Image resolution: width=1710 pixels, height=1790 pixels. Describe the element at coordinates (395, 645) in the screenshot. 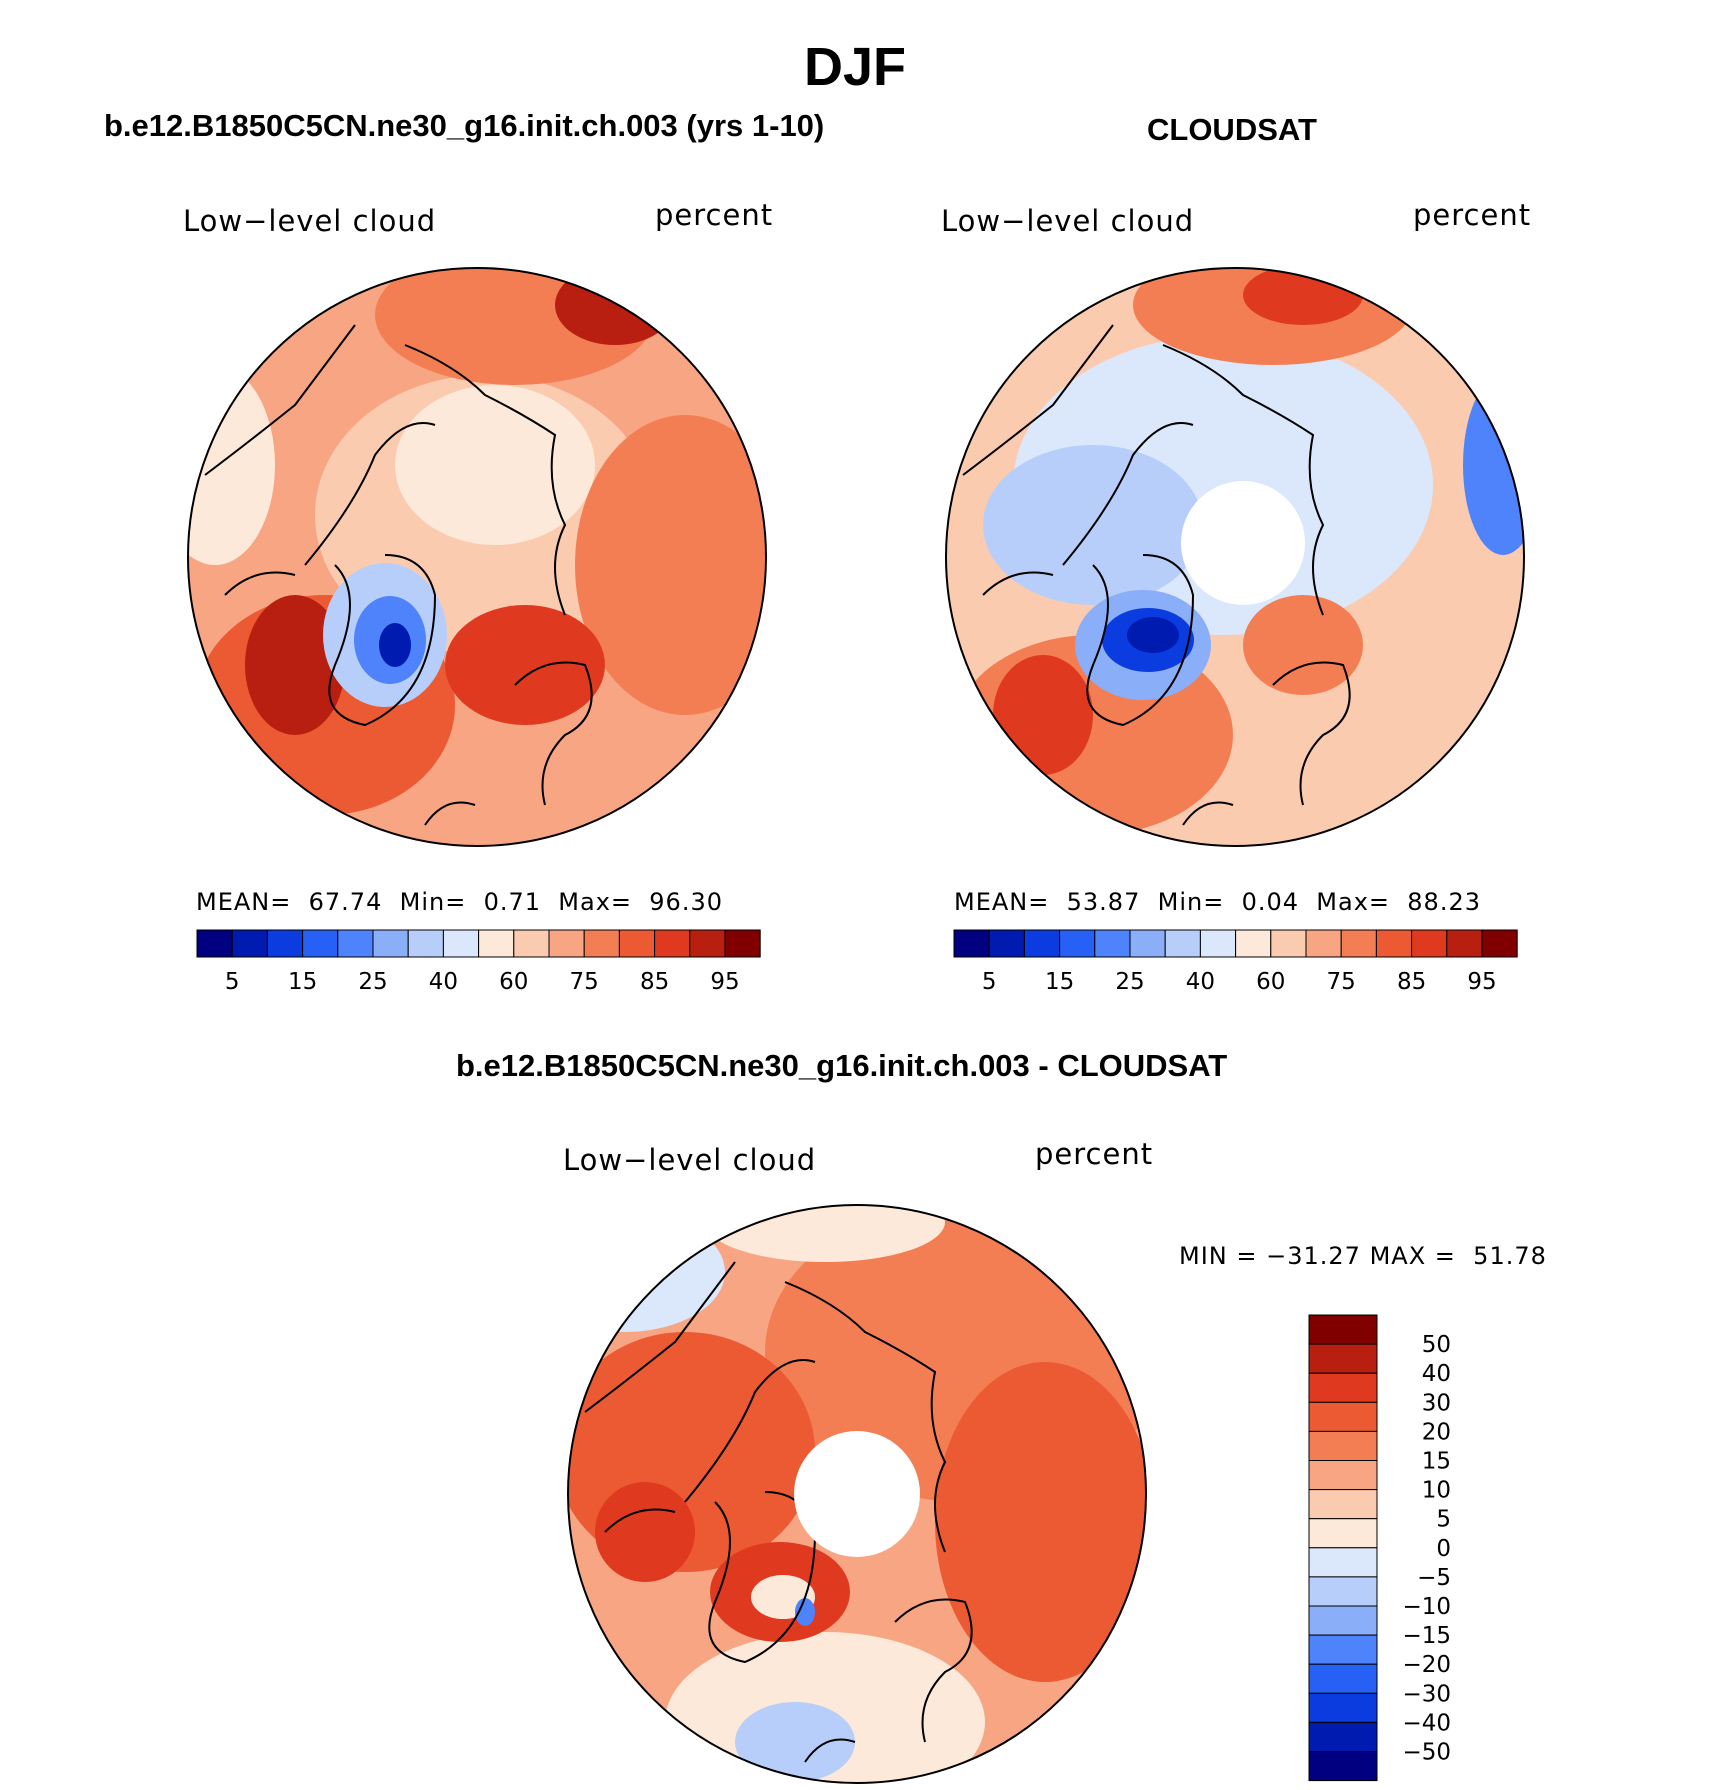

I see `model-greenland-min-region` at that location.